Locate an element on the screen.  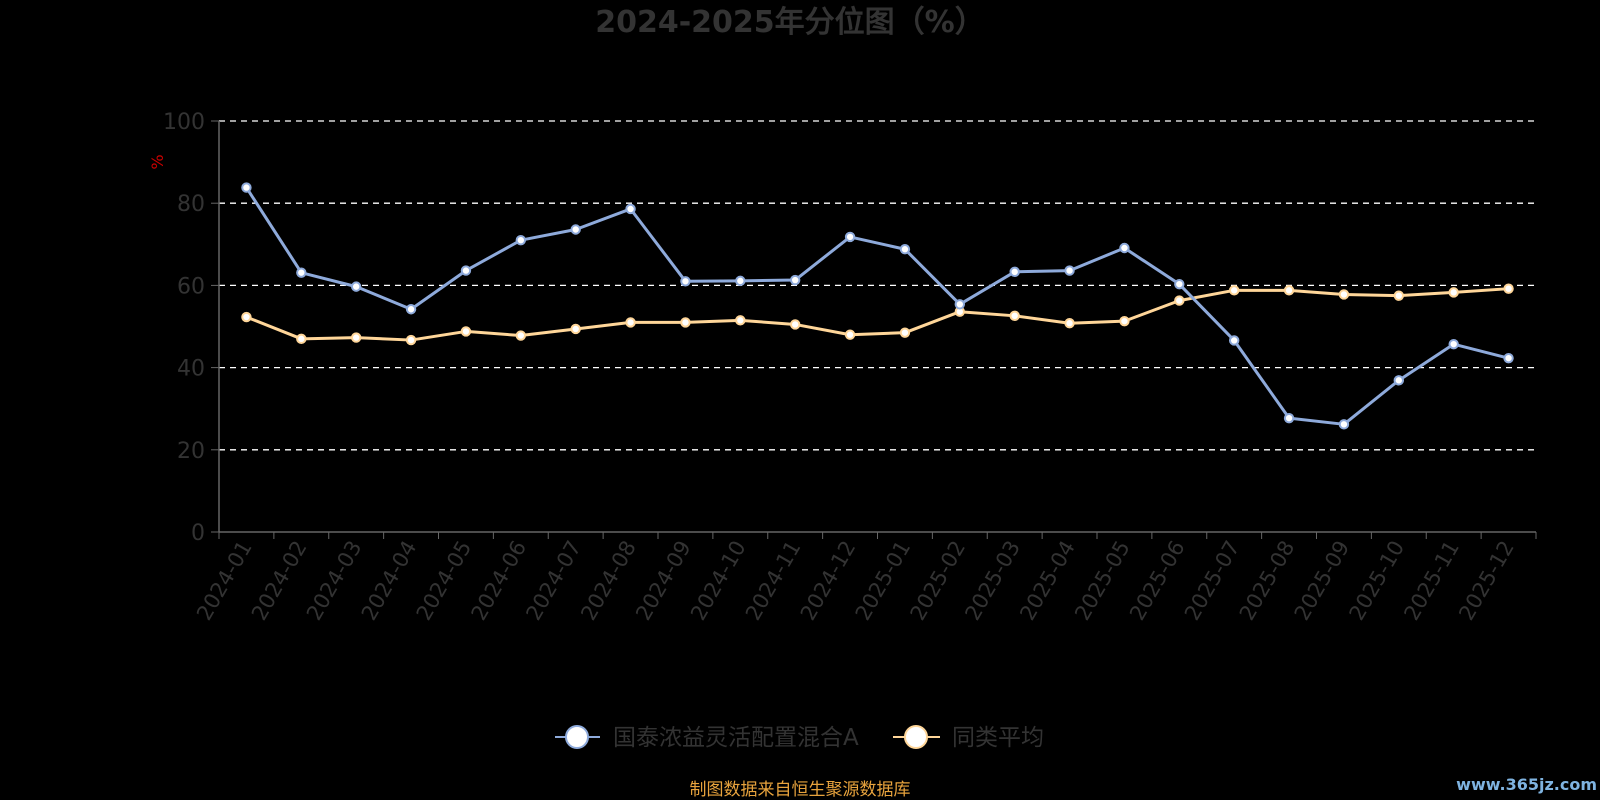
legend-item-average: 同类平均 is located at coordinates (968, 738).